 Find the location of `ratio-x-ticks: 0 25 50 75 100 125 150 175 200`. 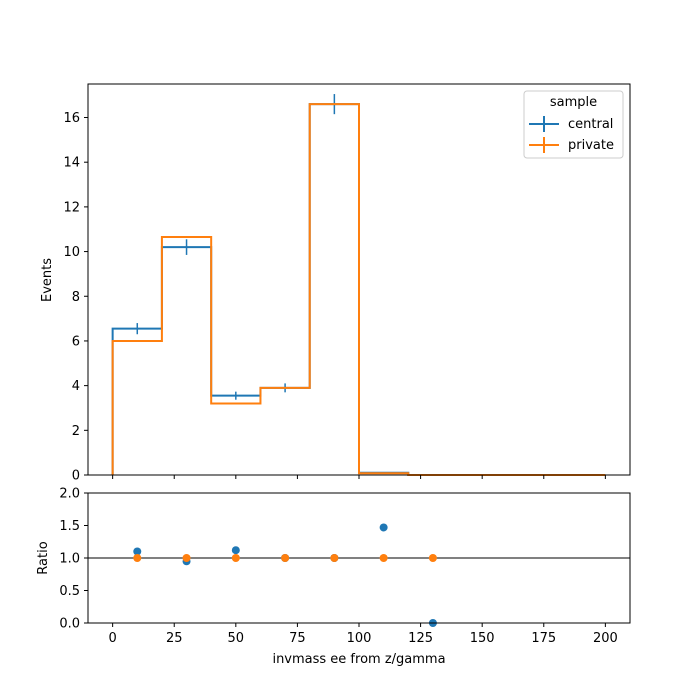

ratio-x-ticks: 0 25 50 75 100 125 150 175 200 is located at coordinates (363, 634).